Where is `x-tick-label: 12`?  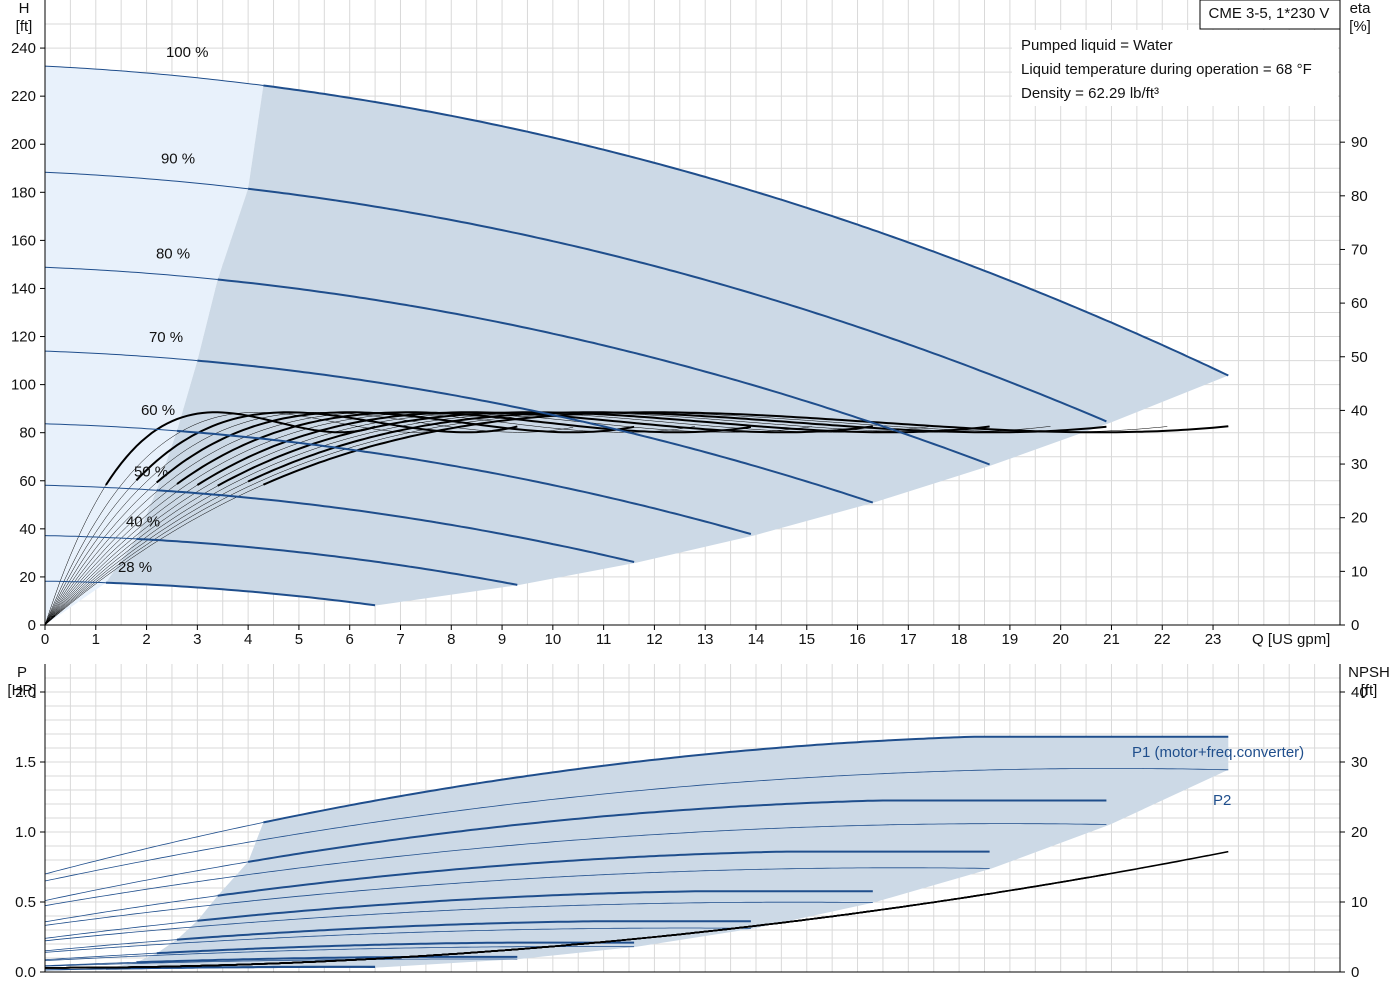
x-tick-label: 12 is located at coordinates (654, 639).